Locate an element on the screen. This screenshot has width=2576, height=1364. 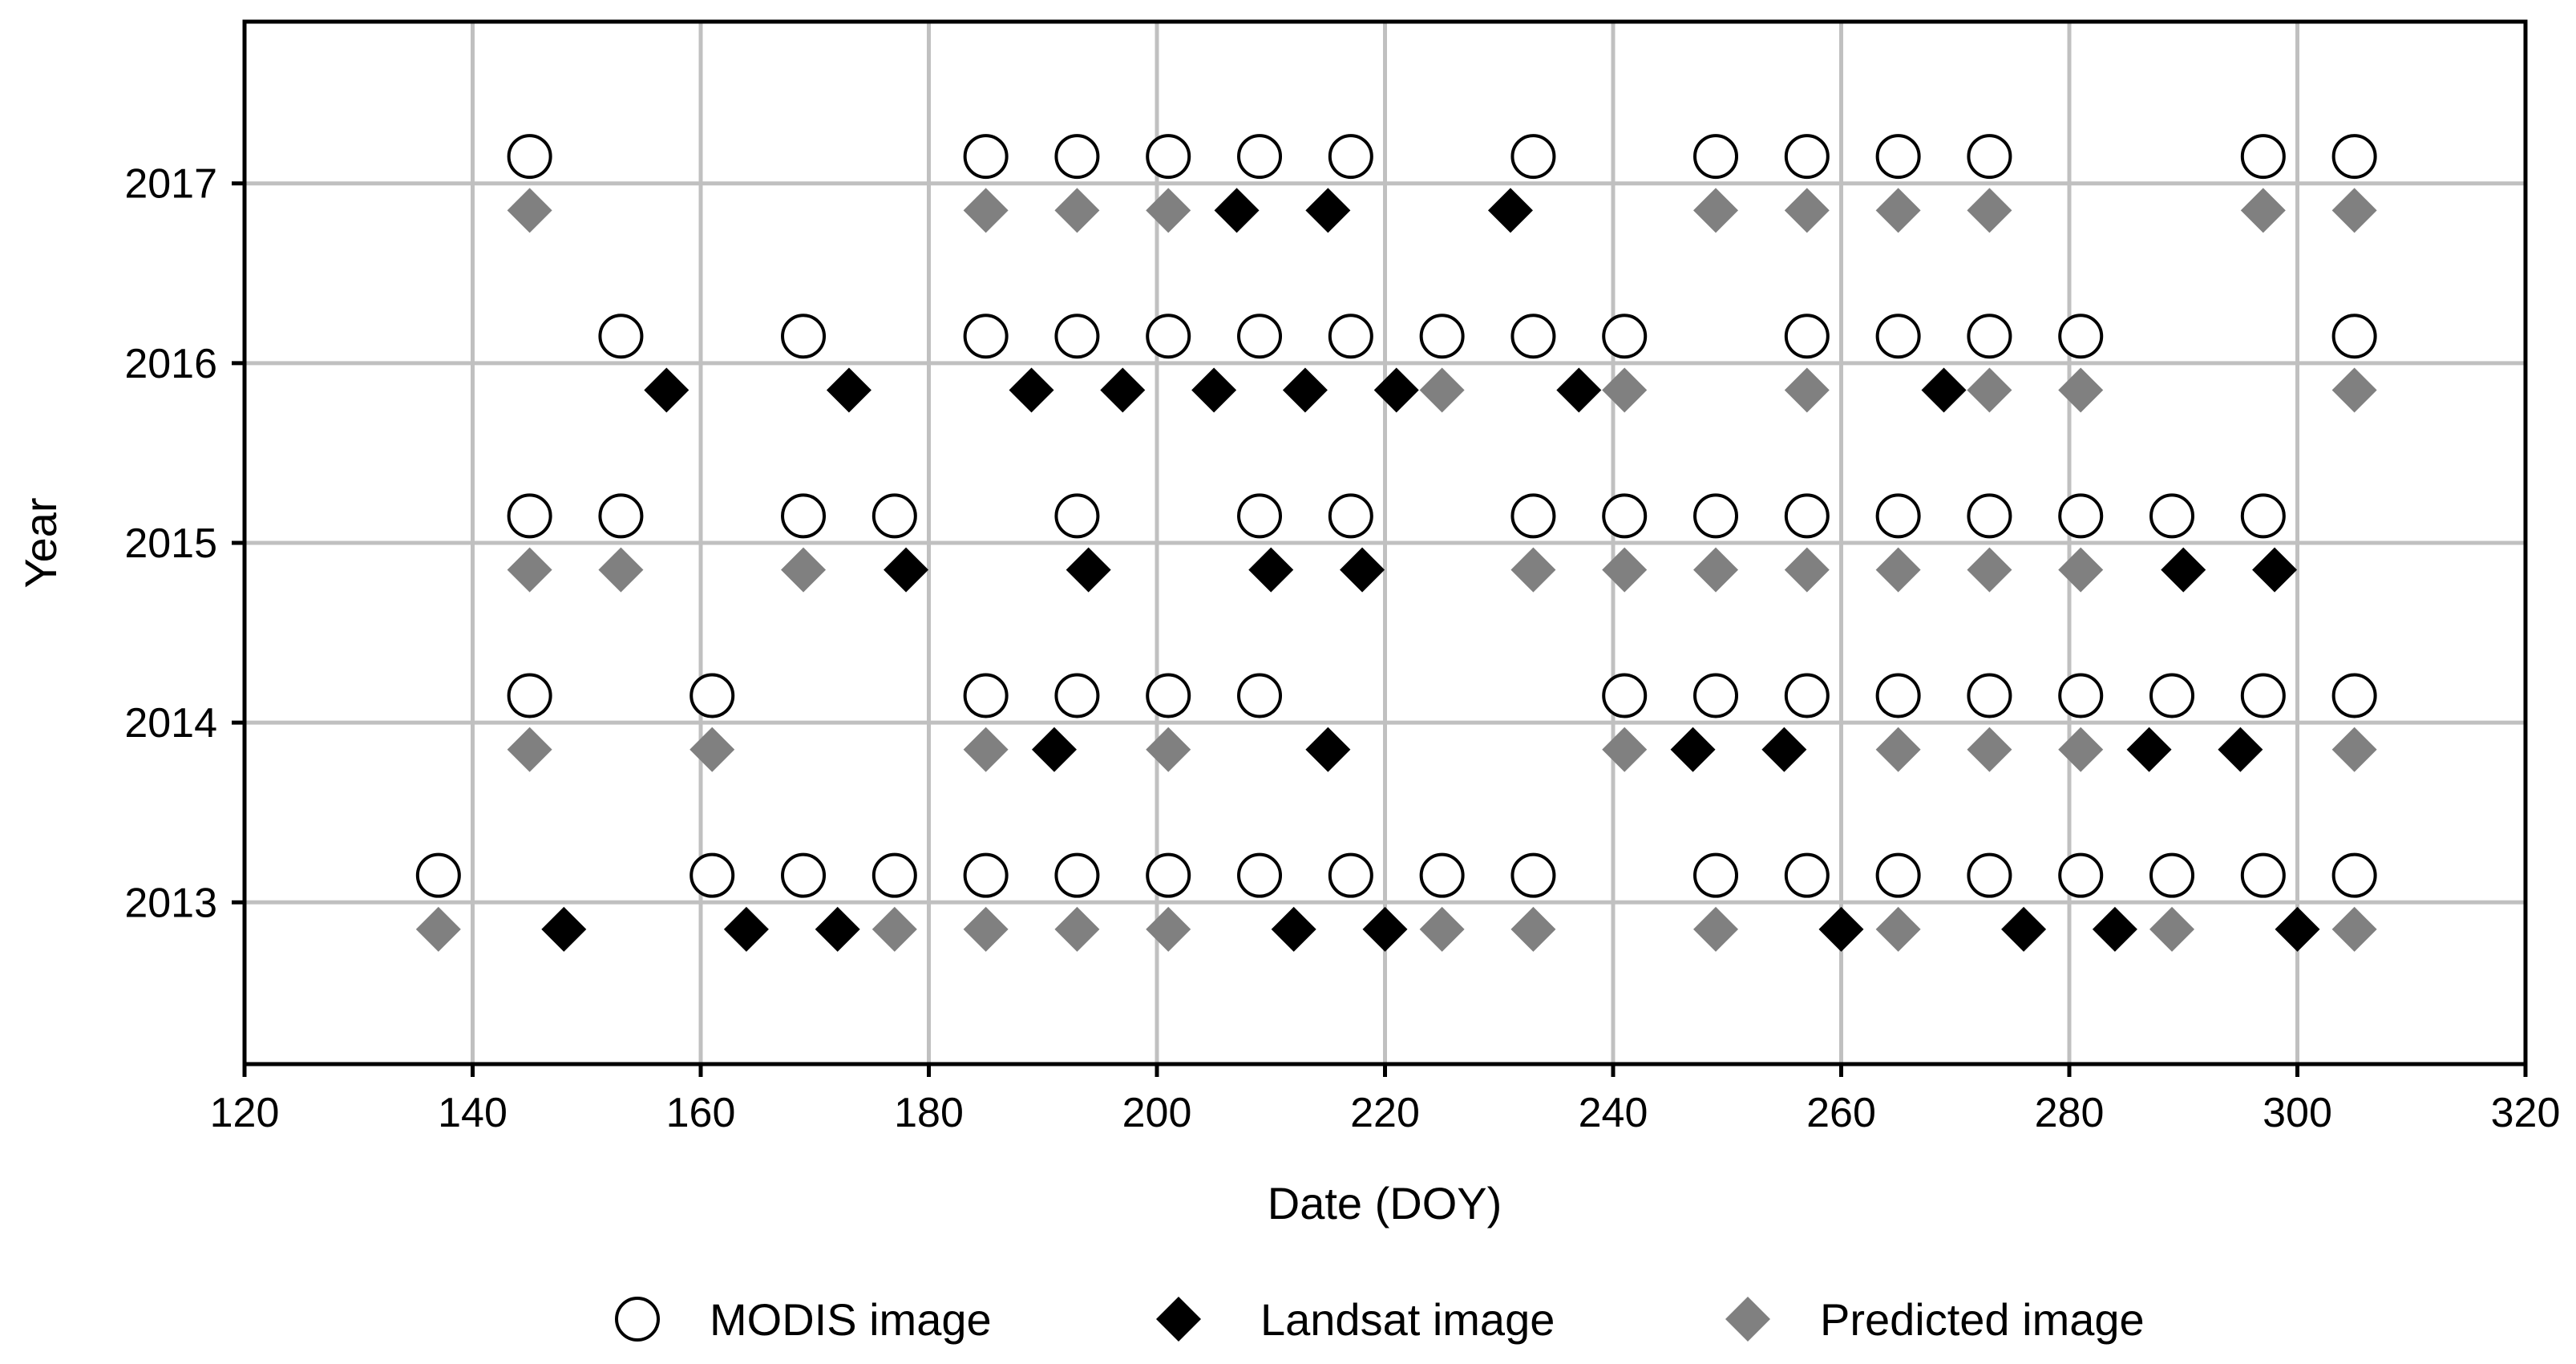
legend-predicted-marker is located at coordinates (1747, 1320).